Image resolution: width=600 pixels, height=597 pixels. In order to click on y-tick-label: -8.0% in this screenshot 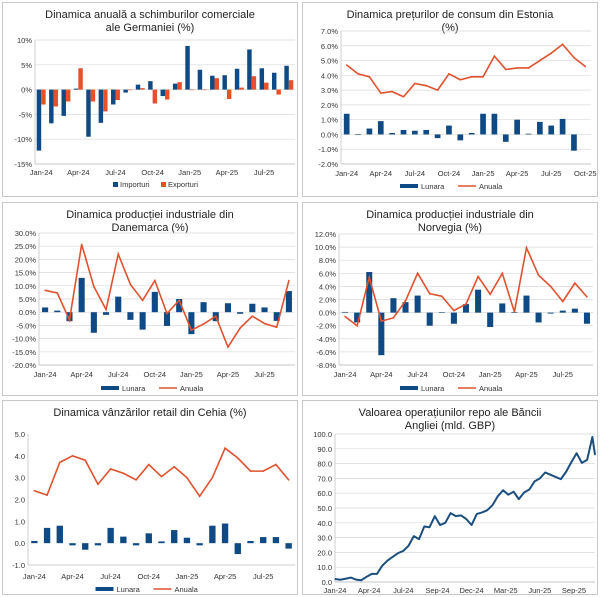, I will do `click(326, 365)`.